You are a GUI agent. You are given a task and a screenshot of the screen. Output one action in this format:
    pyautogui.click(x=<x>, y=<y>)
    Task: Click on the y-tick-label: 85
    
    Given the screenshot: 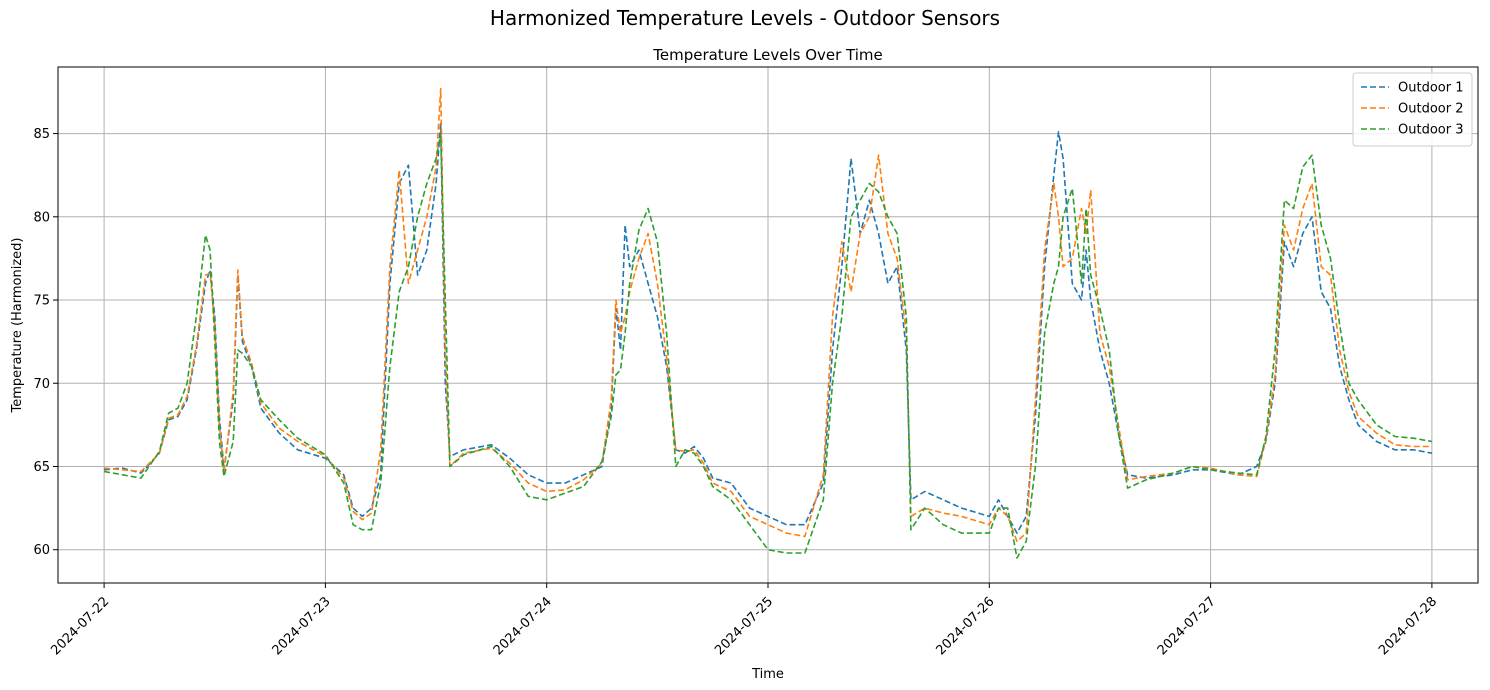 What is the action you would take?
    pyautogui.click(x=41, y=134)
    